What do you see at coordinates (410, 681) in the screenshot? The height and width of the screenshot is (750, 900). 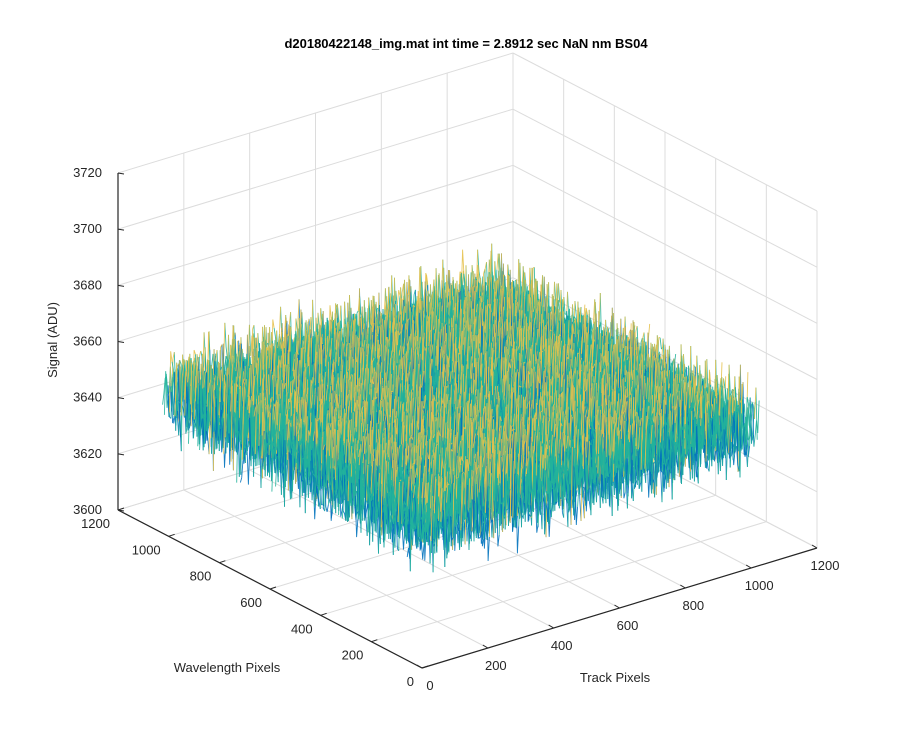 I see `y-tick-label: 0` at bounding box center [410, 681].